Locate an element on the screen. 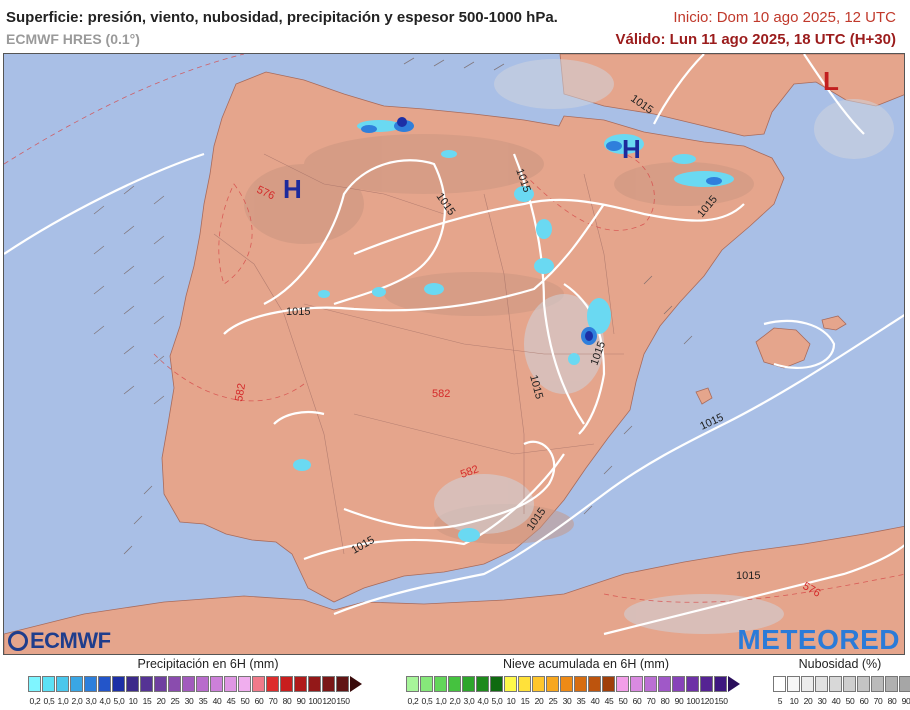 This screenshot has width=910, height=710. valid-time: Válido: Lun 11 ago 2025, 18 UTC (H+30) is located at coordinates (755, 39).